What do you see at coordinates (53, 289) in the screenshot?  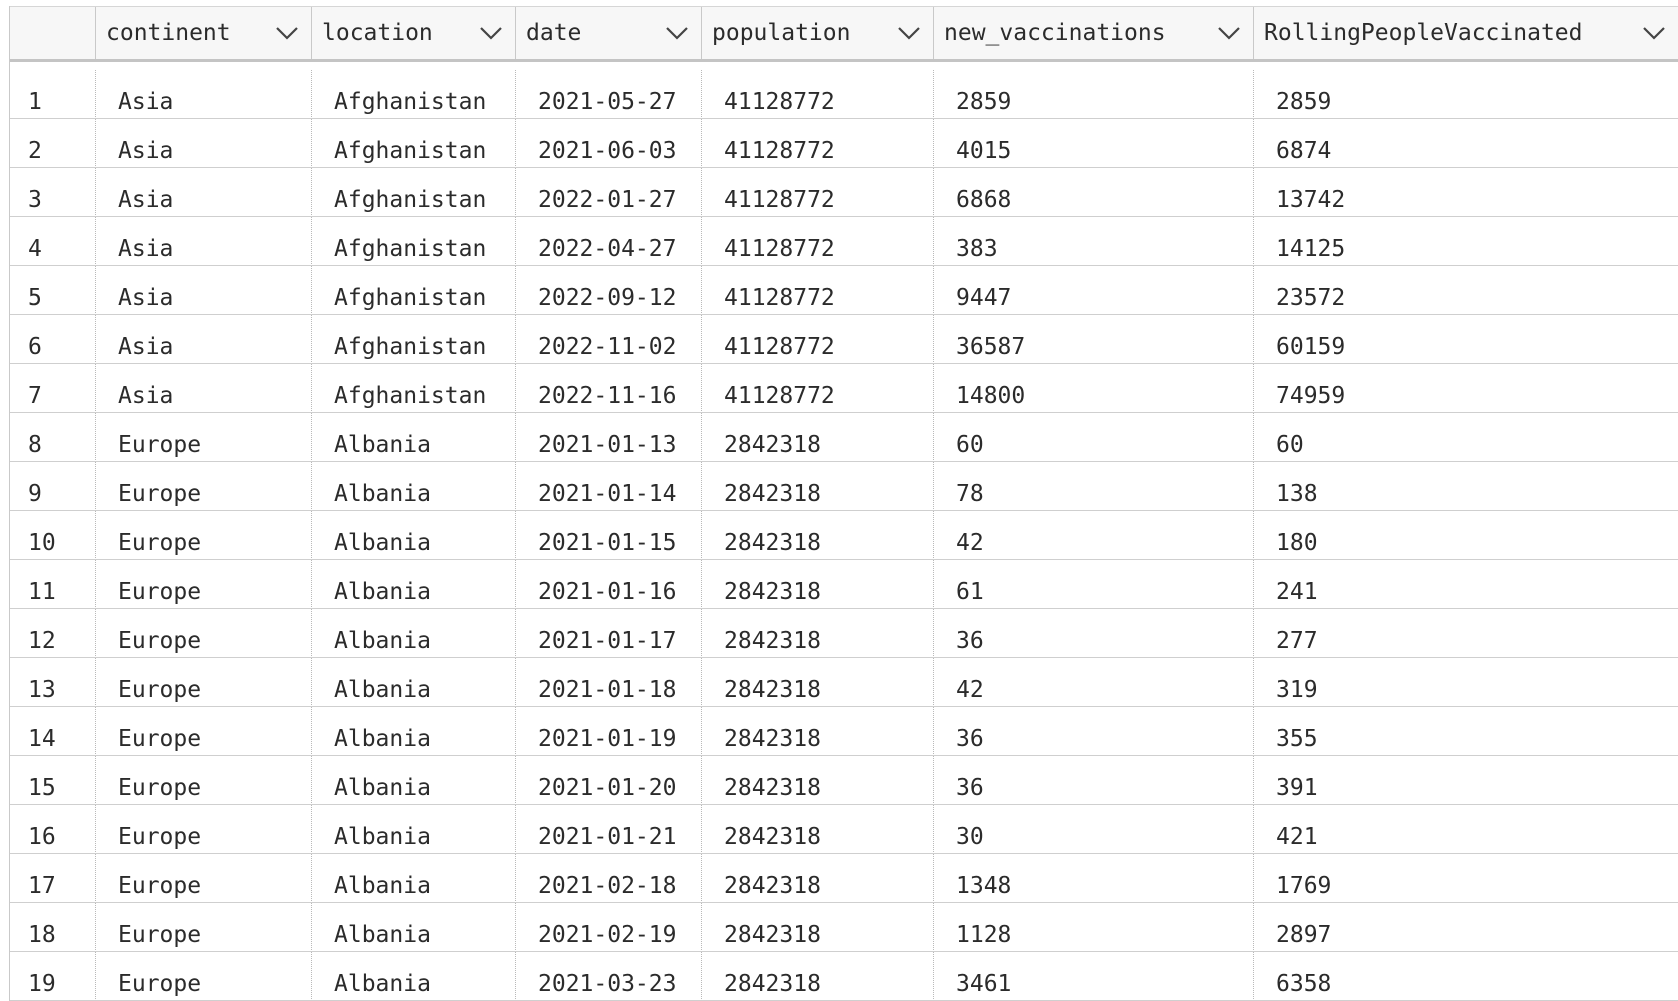 I see `row-number: 5` at bounding box center [53, 289].